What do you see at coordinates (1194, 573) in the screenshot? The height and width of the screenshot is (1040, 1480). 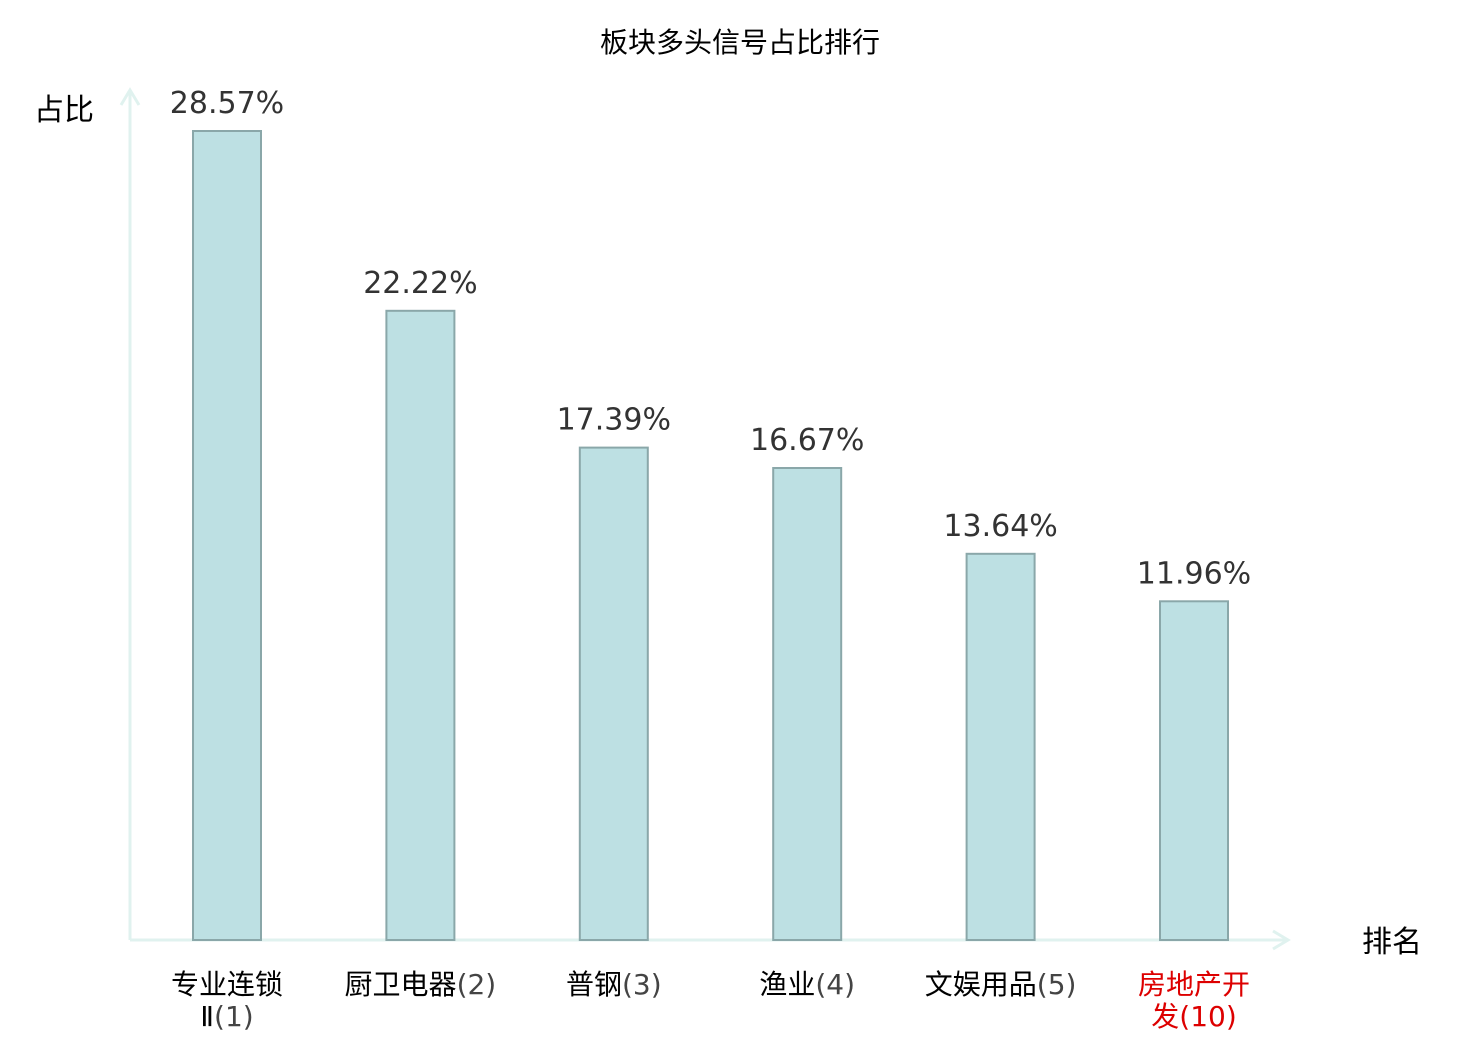 I see `value-label-6: 11.96%` at bounding box center [1194, 573].